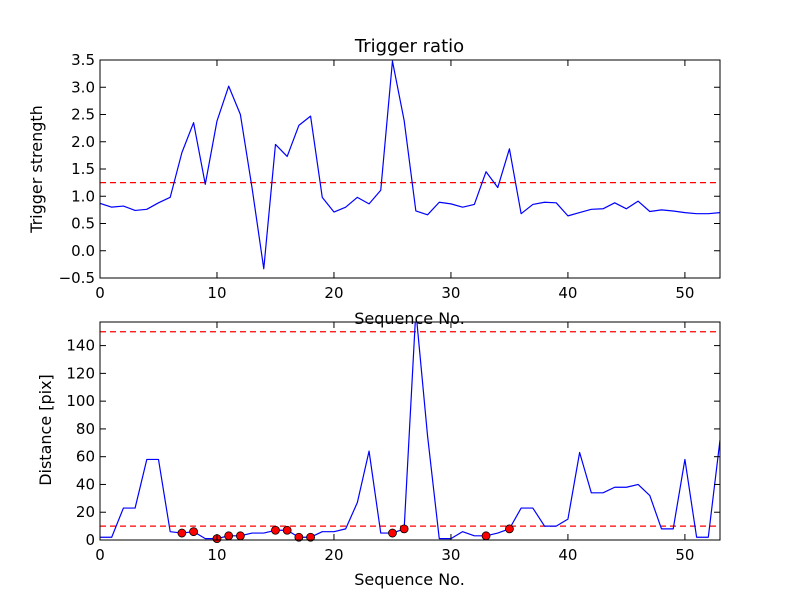 The width and height of the screenshot is (800, 600). What do you see at coordinates (83, 196) in the screenshot?
I see `y-tick-label: 1.0` at bounding box center [83, 196].